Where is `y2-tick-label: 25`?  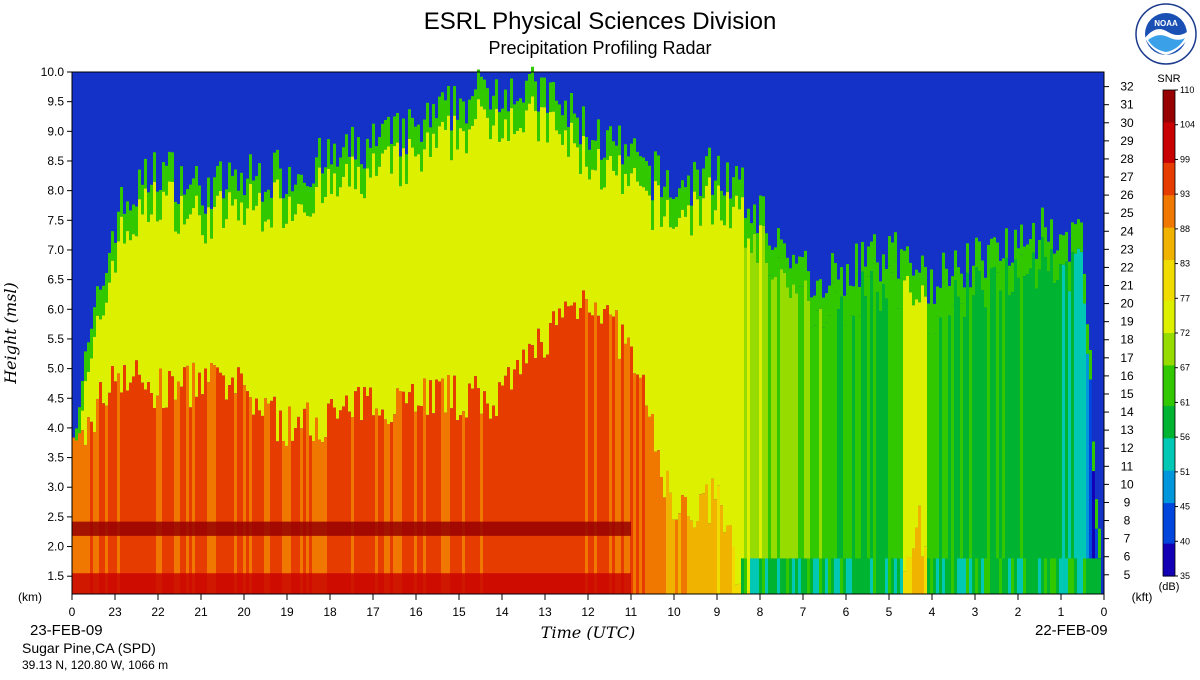
y2-tick-label: 25 is located at coordinates (1127, 213).